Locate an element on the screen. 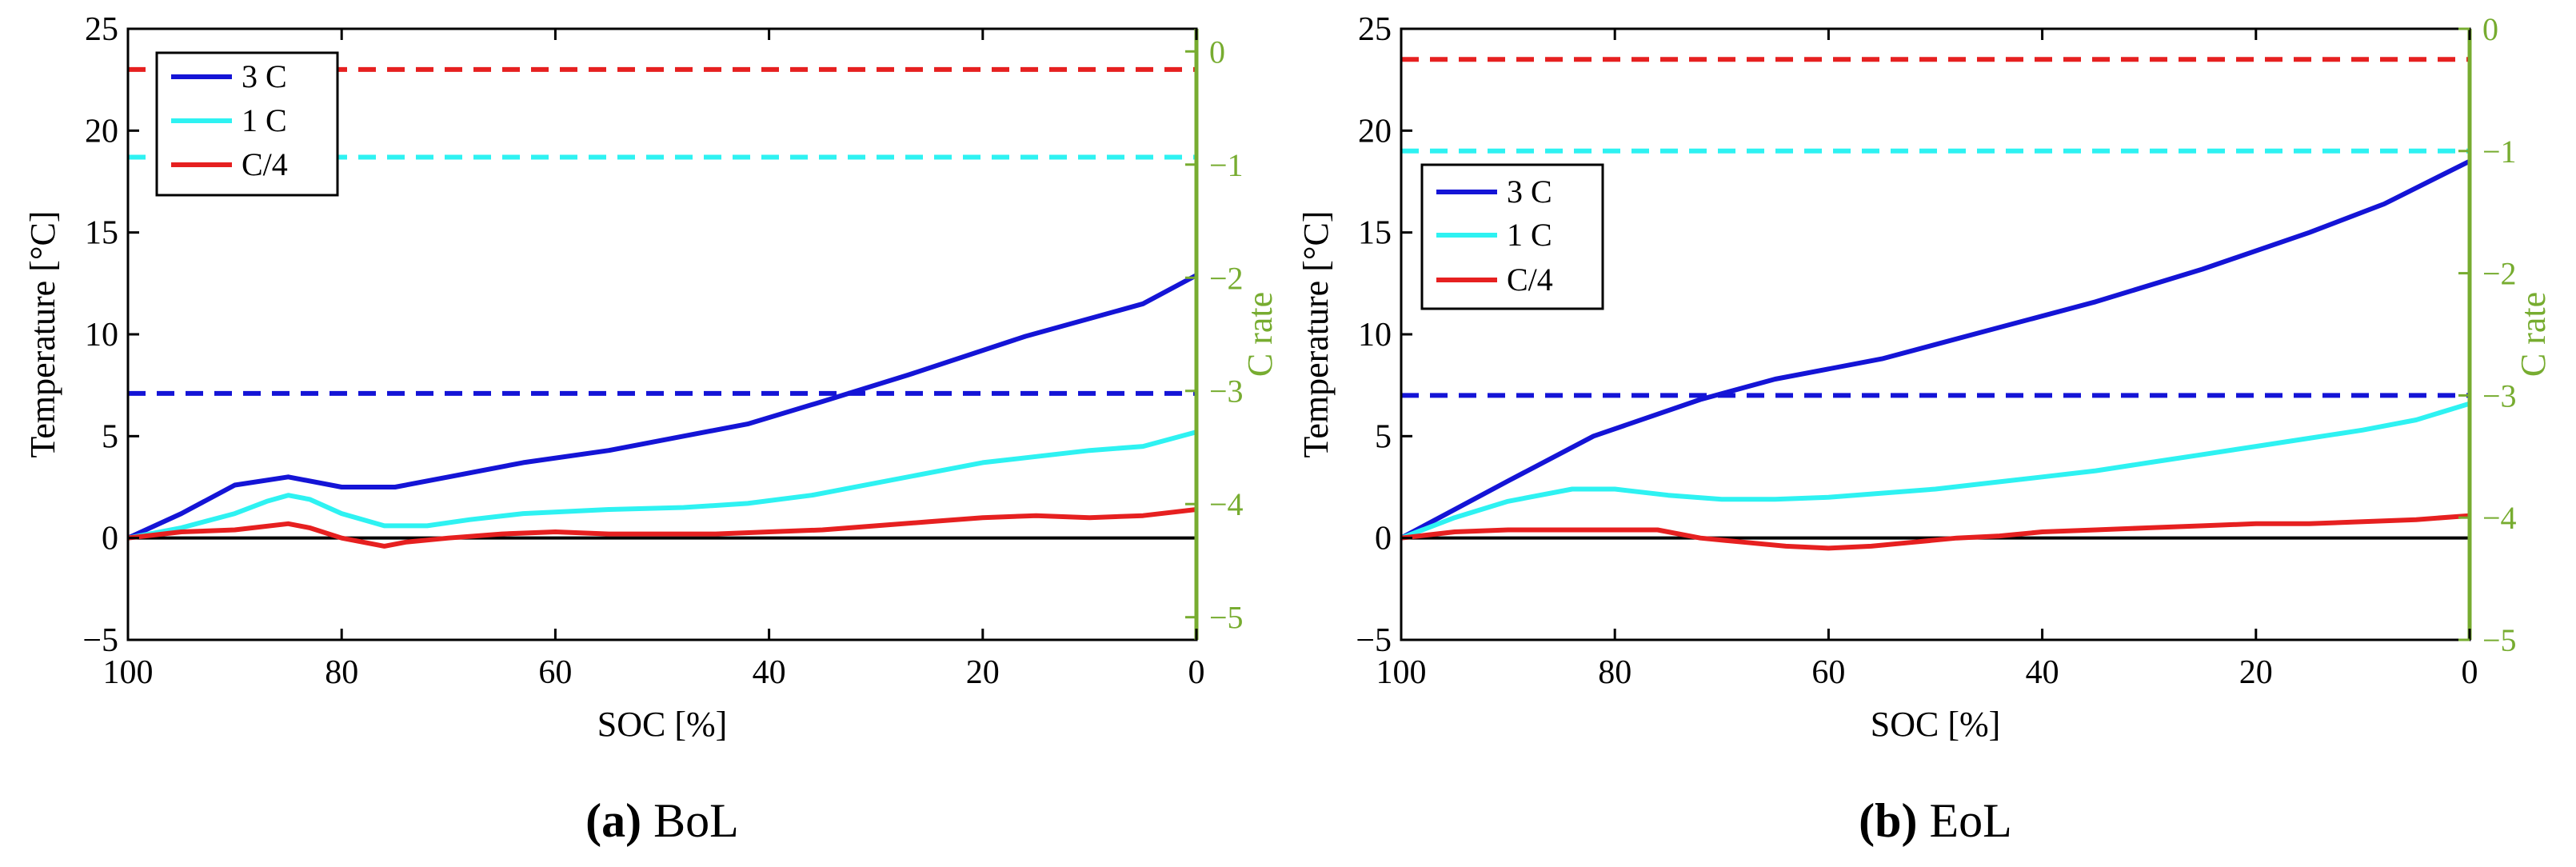  caption: (a) BoL is located at coordinates (662, 821).